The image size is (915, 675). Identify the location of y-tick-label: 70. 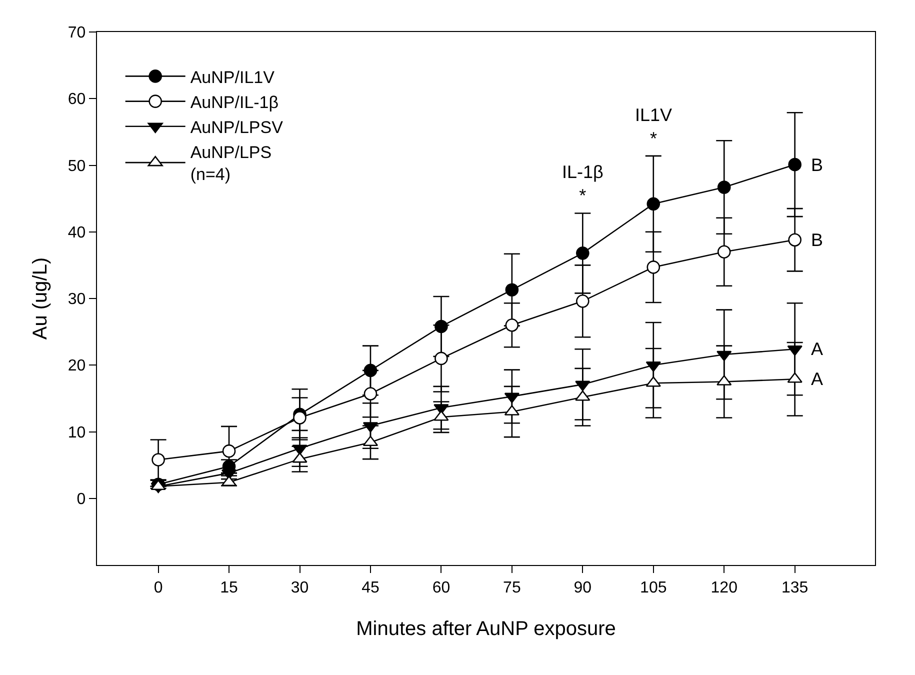
(77, 33).